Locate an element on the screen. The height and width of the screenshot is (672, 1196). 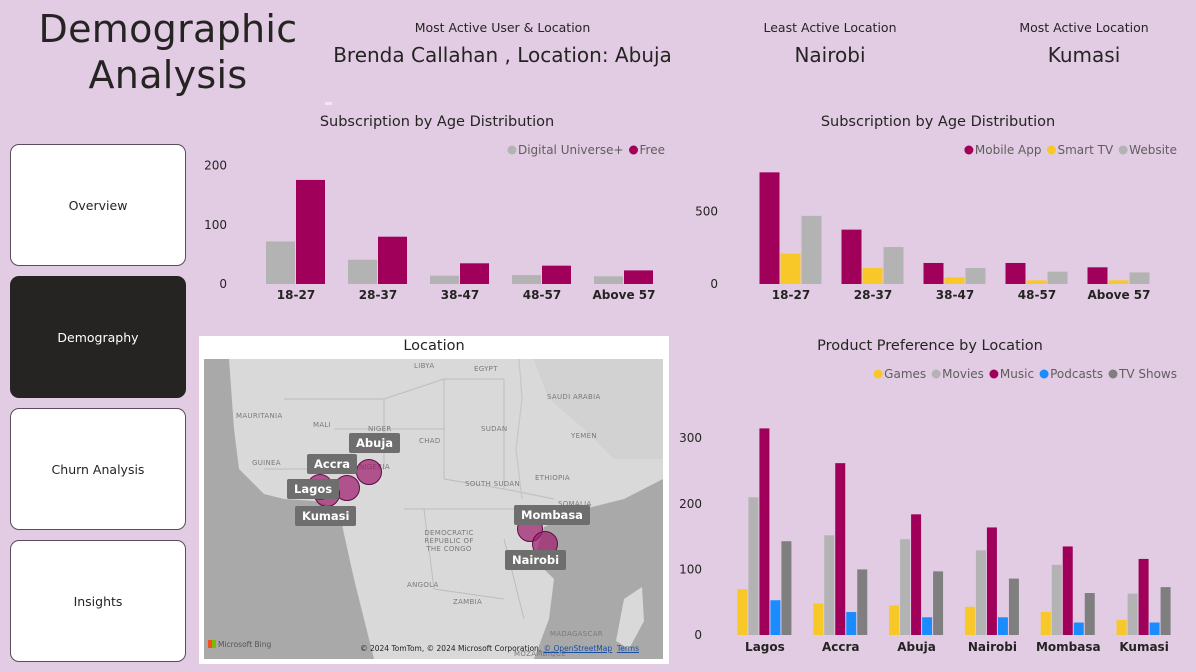
land-arabia is located at coordinates (598, 409).